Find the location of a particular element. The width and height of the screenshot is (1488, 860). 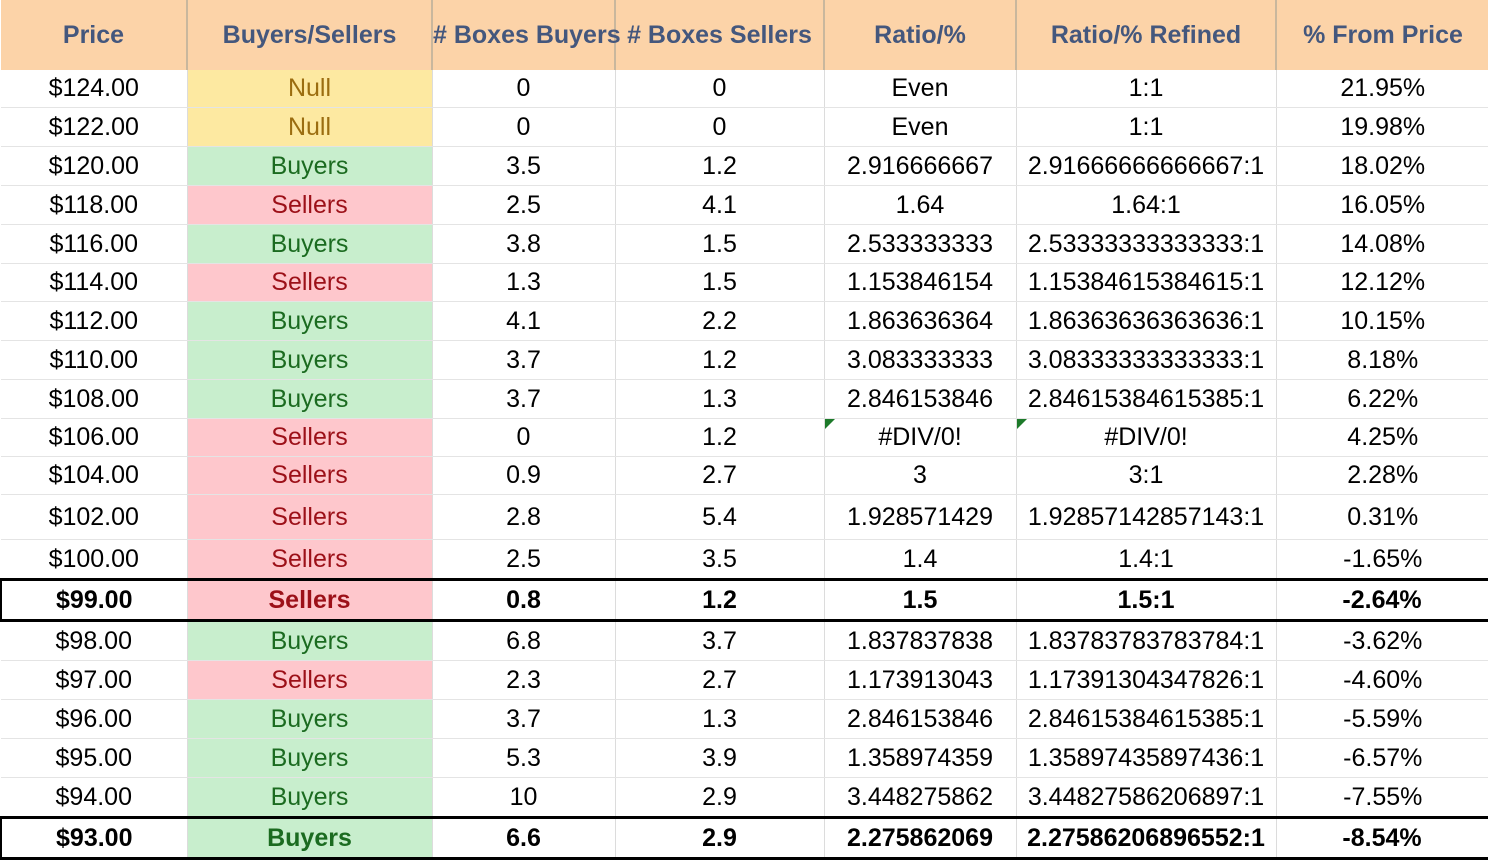

ratio-cell: 2.916666667 is located at coordinates (920, 166).